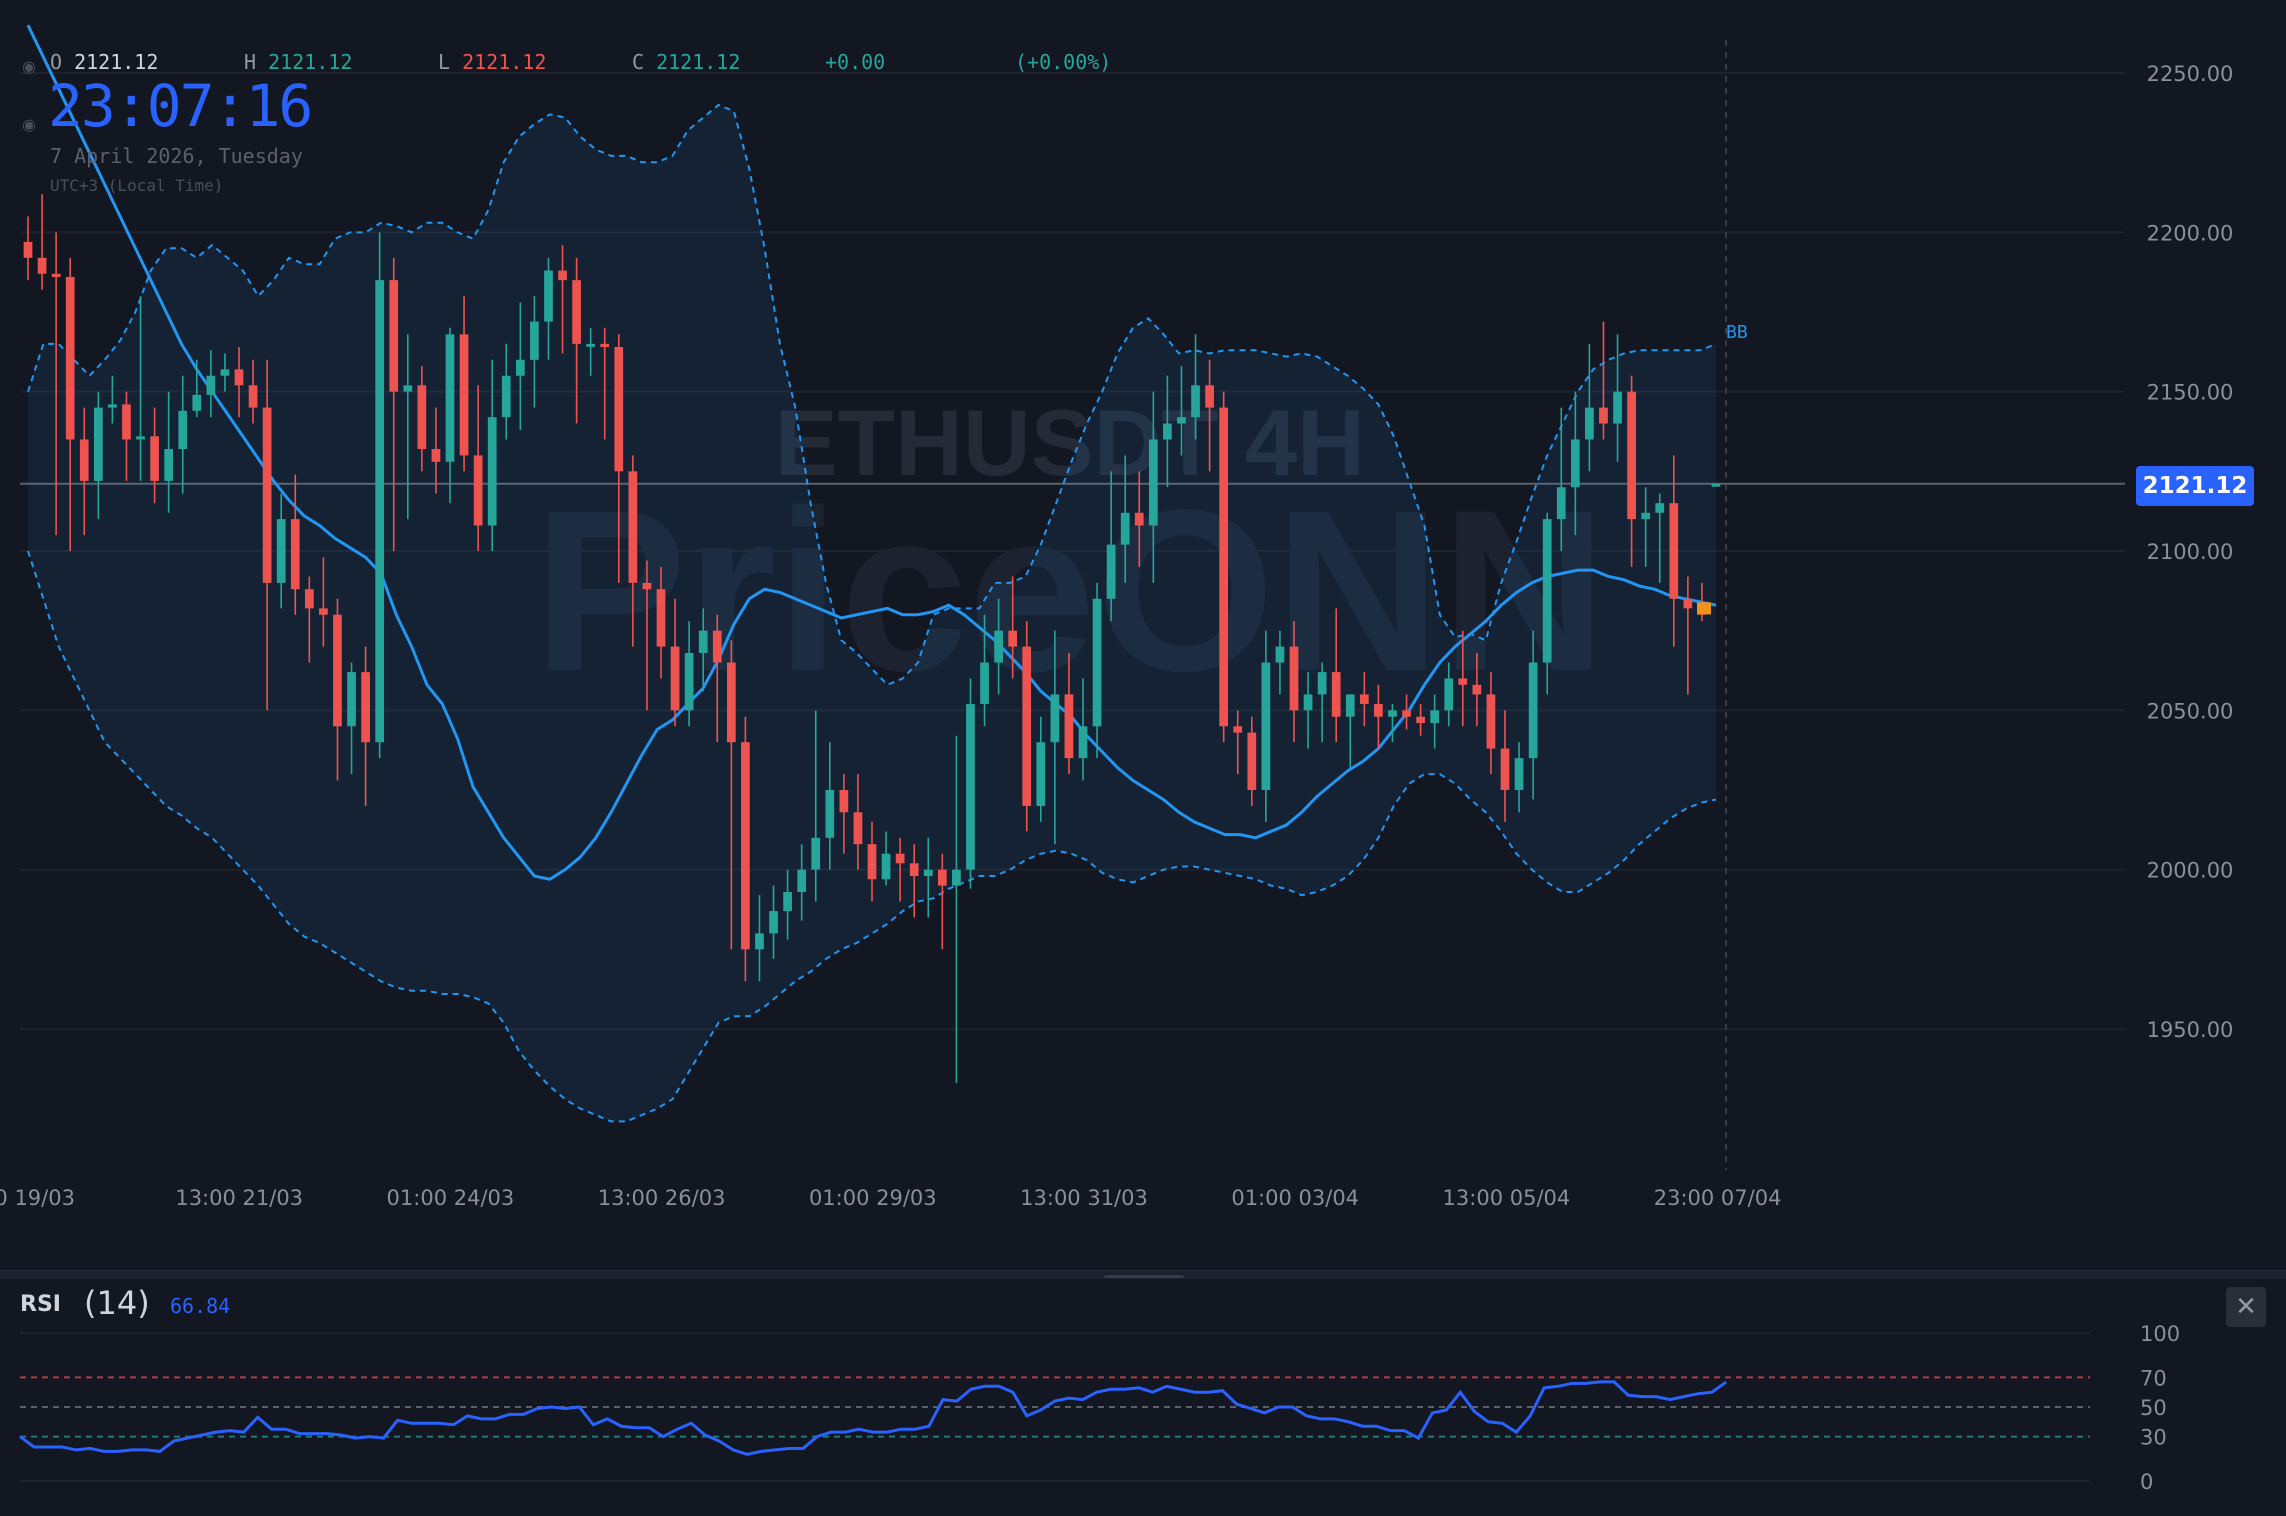 Image resolution: width=2286 pixels, height=1516 pixels. I want to click on pane-divider, so click(1143, 1274).